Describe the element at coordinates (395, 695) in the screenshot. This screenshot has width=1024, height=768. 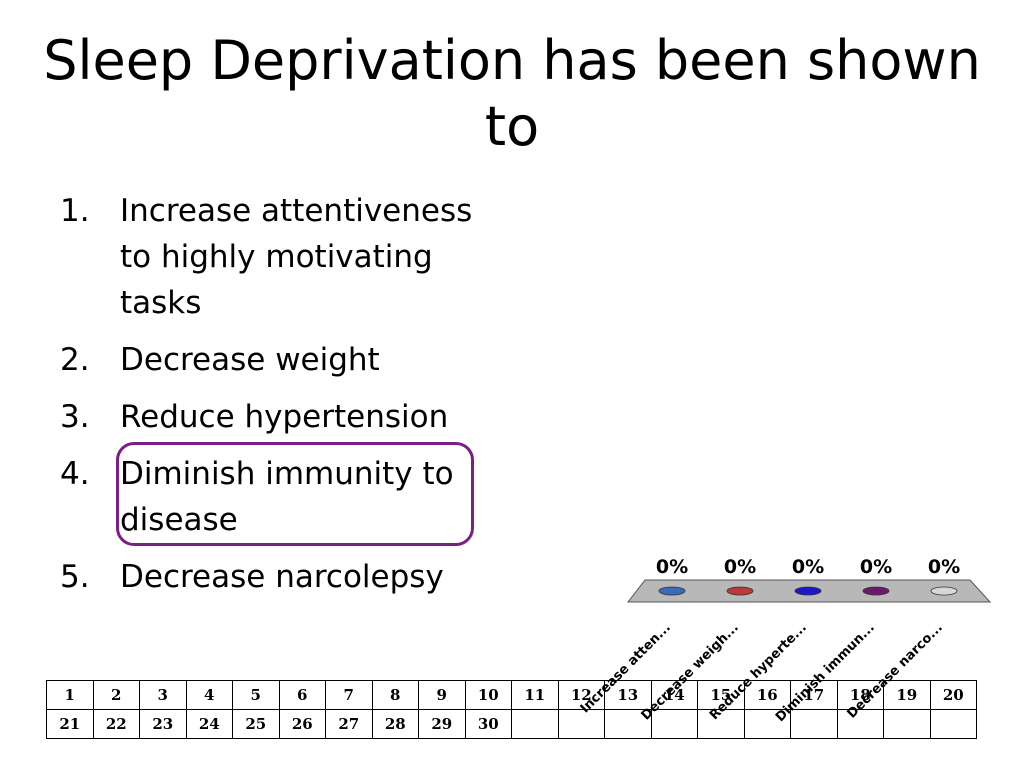
I see `grid-cell: 8` at that location.